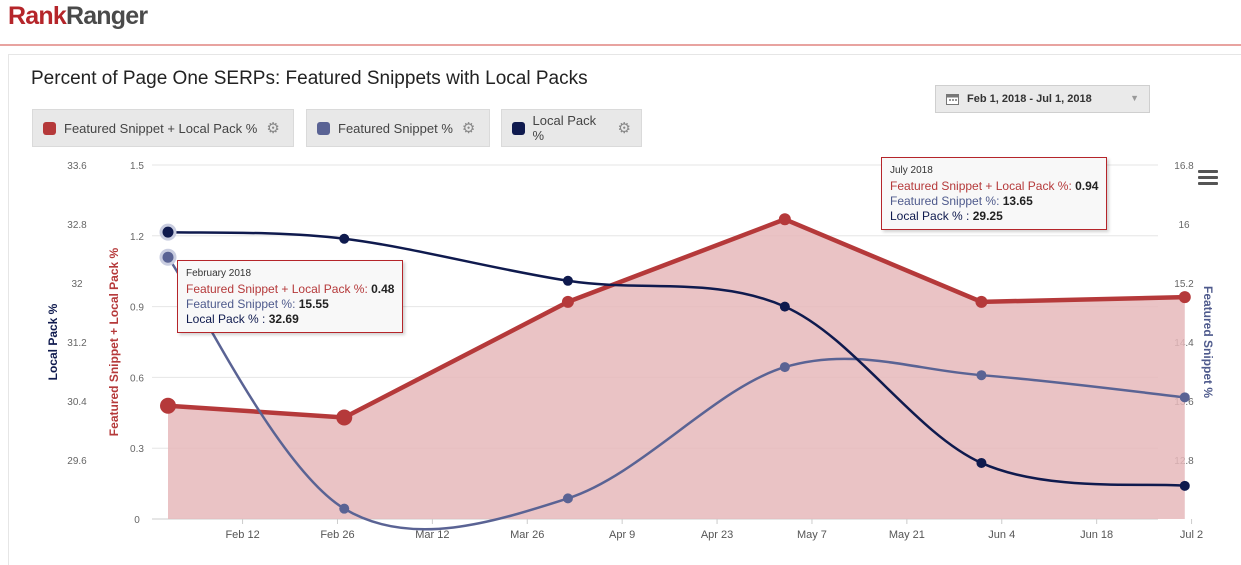  Describe the element at coordinates (114, 341) in the screenshot. I see `axis-title-fs_lp: Featured Snippet + Local Pack %` at that location.